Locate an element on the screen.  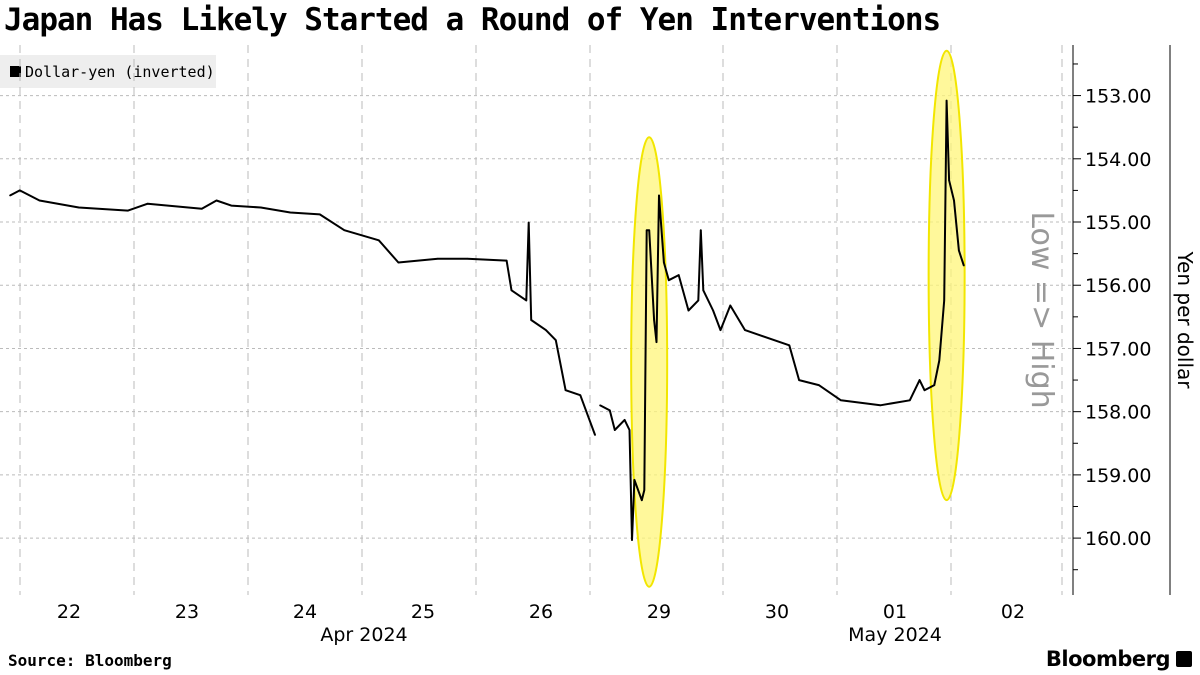
x-tick-label: 26 is located at coordinates (541, 612).